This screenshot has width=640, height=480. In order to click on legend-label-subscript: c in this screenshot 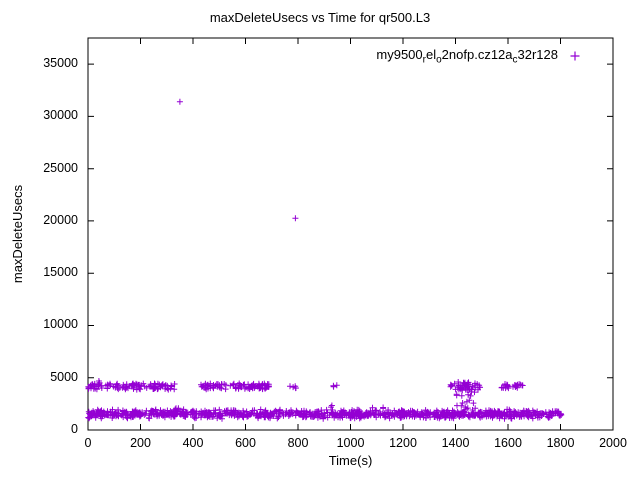, I will do `click(515, 60)`.